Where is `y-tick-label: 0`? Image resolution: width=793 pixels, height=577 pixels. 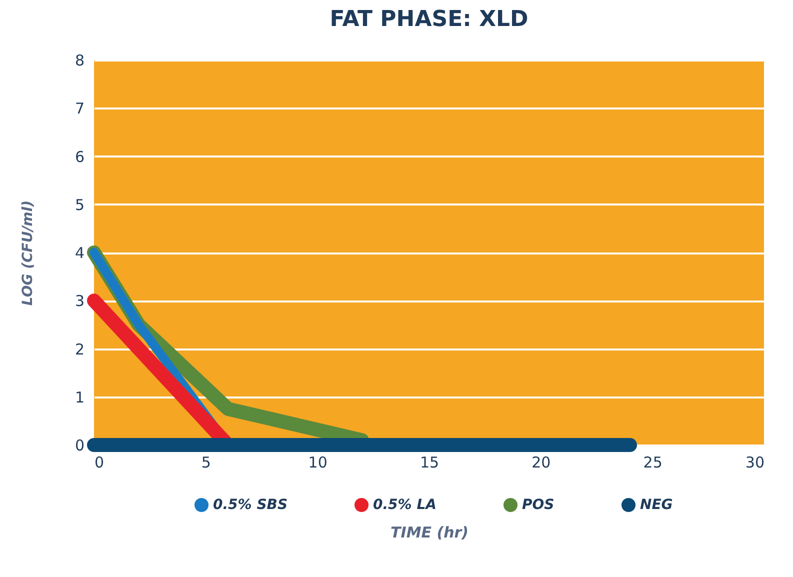 y-tick-label: 0 is located at coordinates (79, 445).